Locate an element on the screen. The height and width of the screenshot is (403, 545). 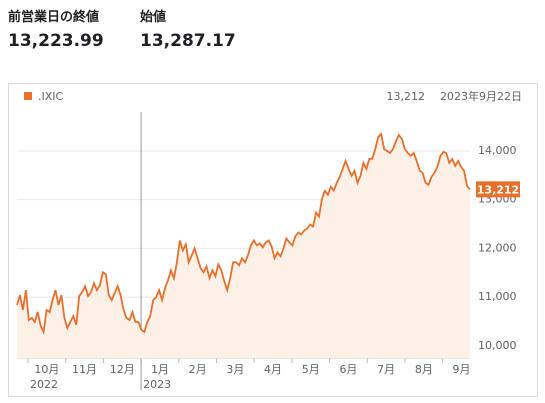
price-tag is located at coordinates (498, 189).